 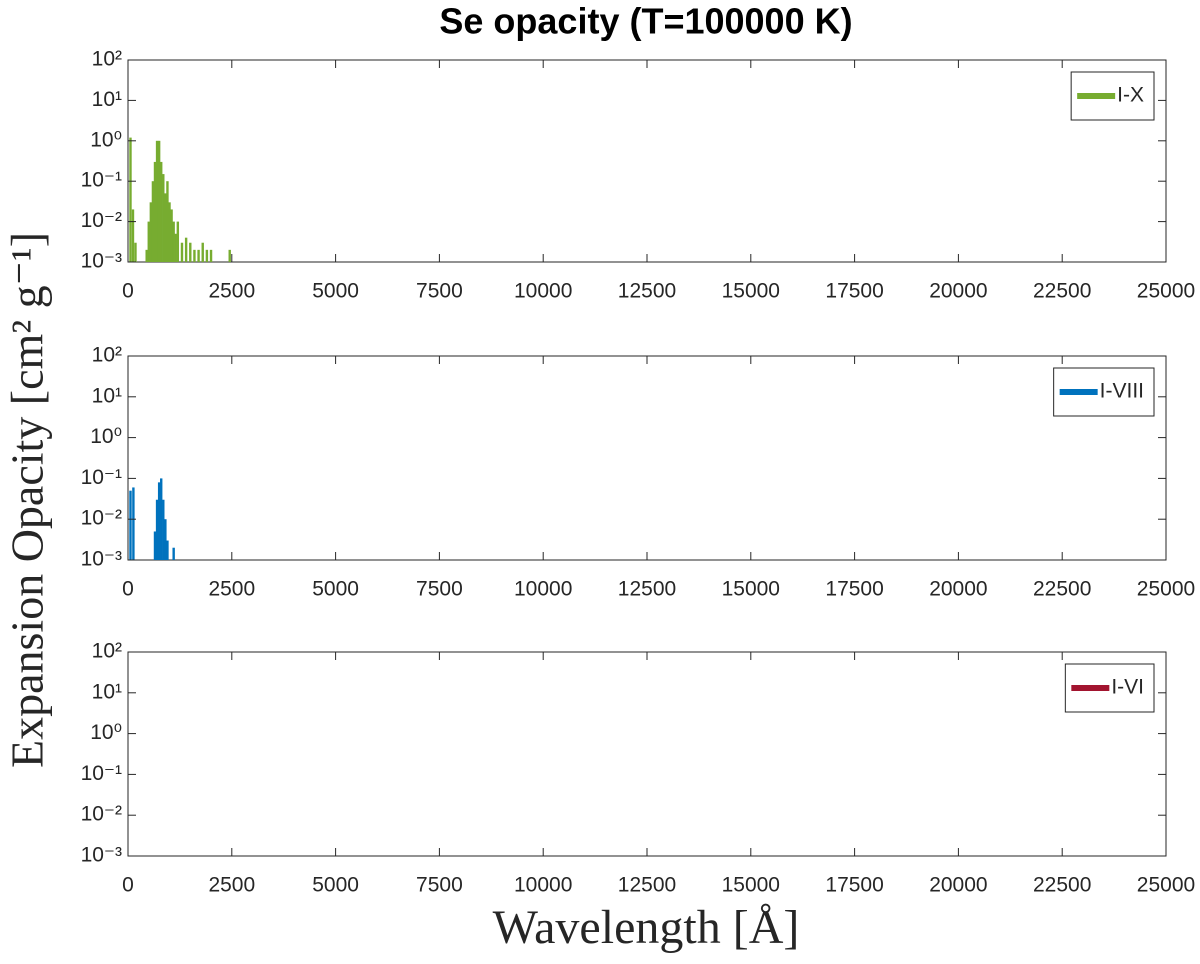 I want to click on legend-label: I-VIII, so click(x=1122, y=391).